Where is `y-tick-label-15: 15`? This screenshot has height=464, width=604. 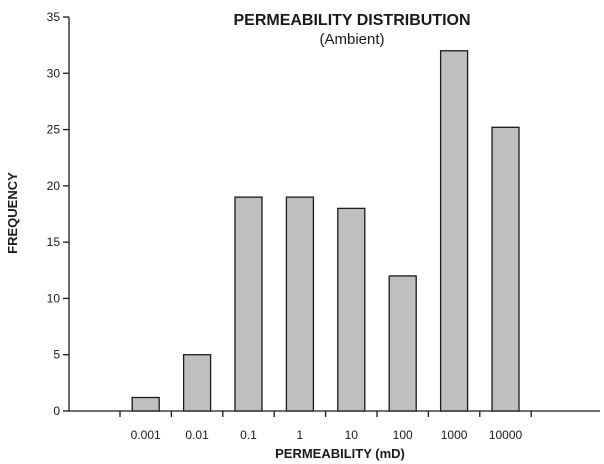
y-tick-label-15: 15 is located at coordinates (54, 242).